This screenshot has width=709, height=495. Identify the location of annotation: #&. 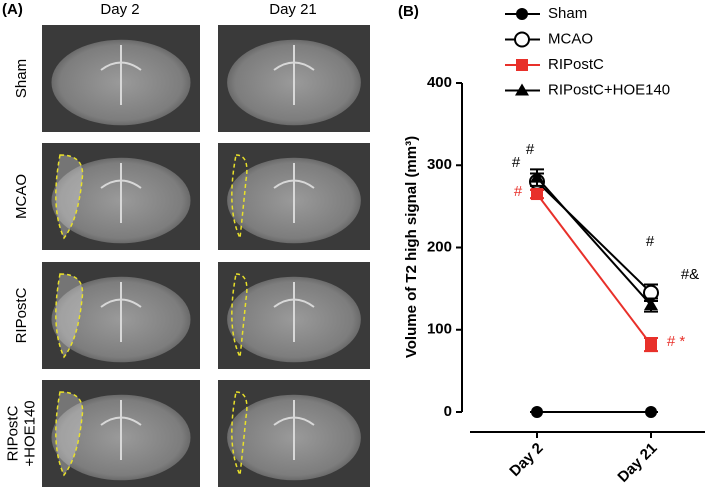
(690, 274).